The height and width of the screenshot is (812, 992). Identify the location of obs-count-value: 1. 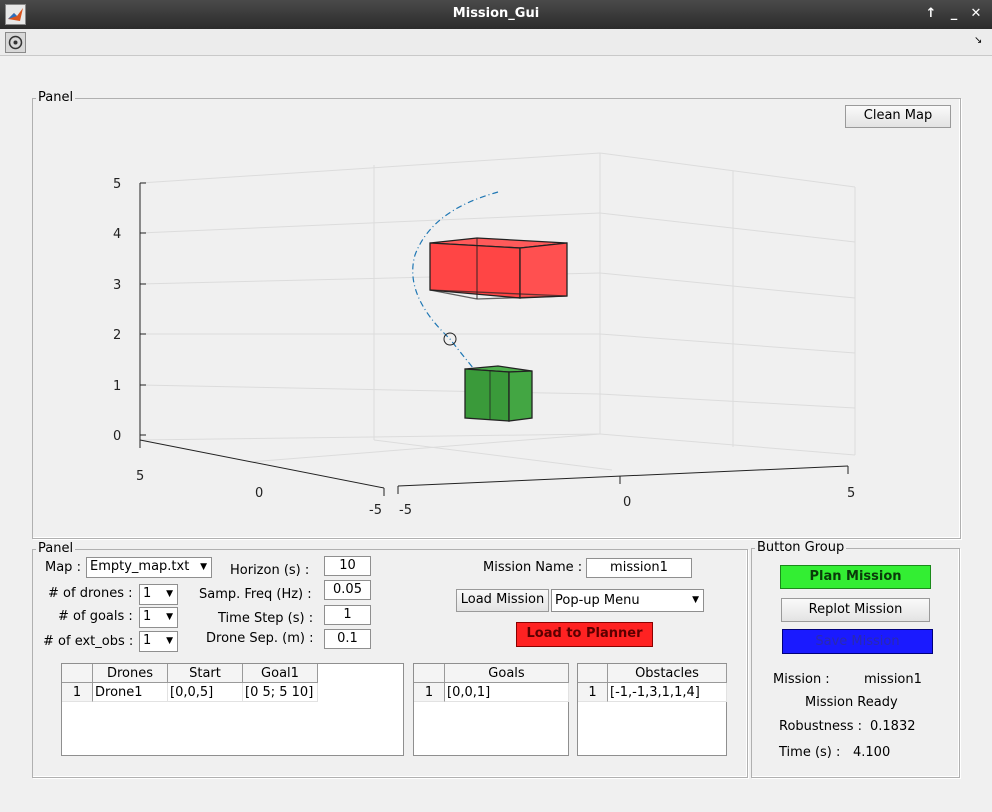
(147, 640).